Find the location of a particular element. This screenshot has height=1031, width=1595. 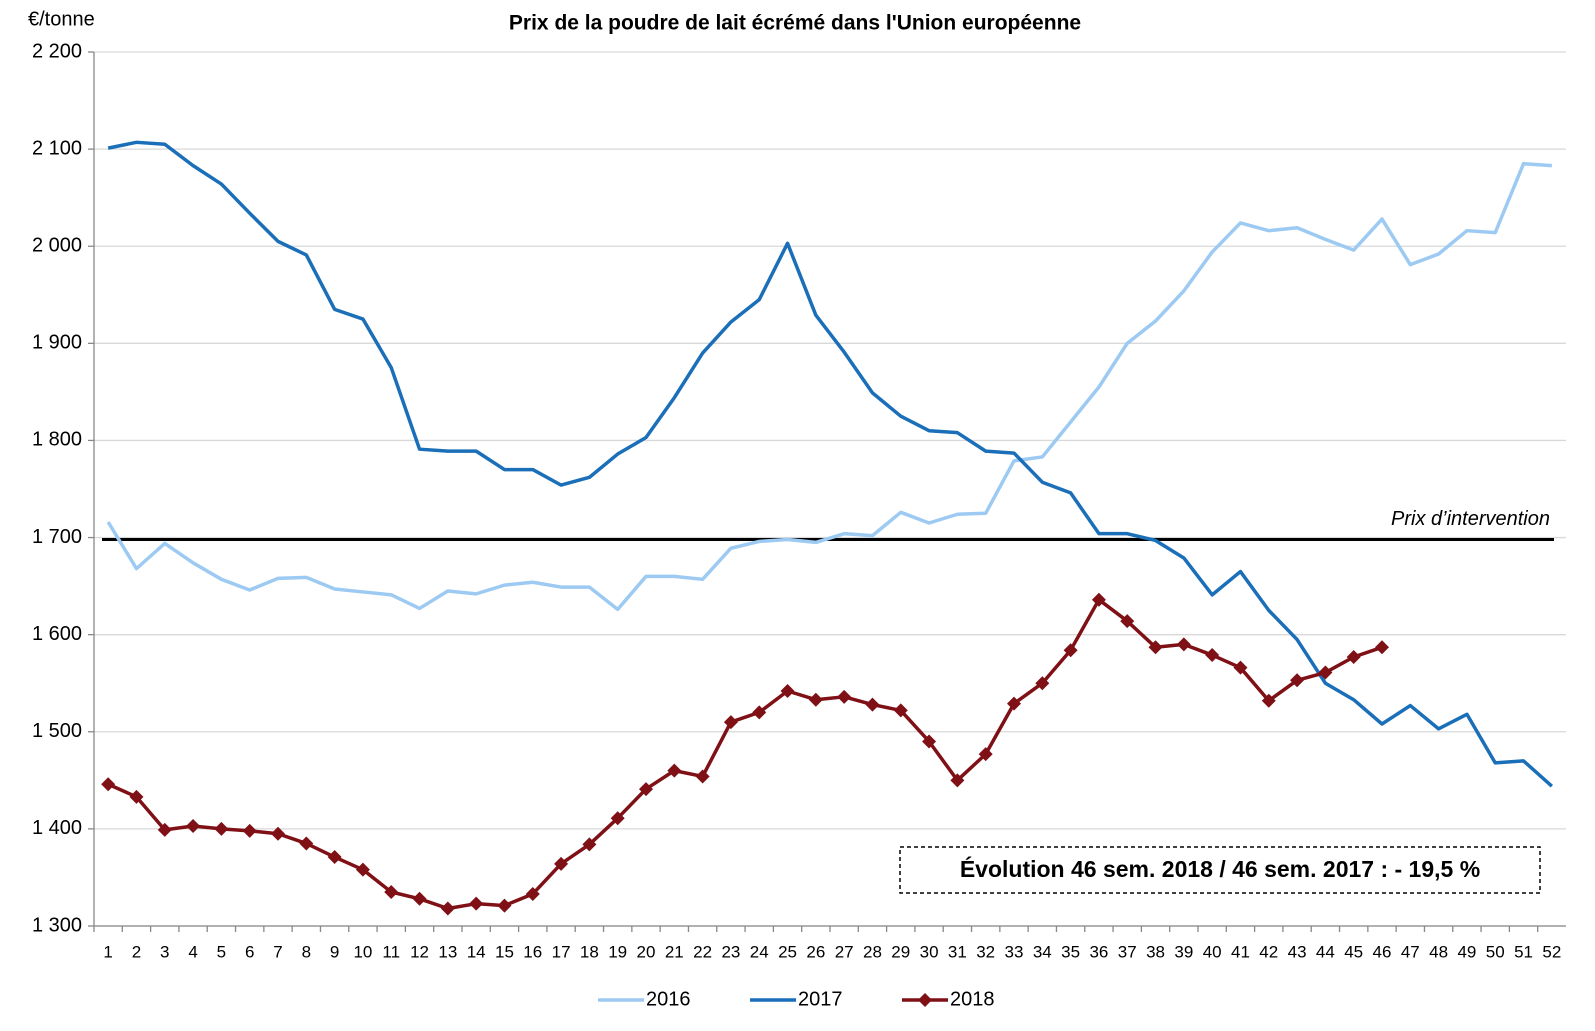

x-tick-label: 2 is located at coordinates (136, 951).